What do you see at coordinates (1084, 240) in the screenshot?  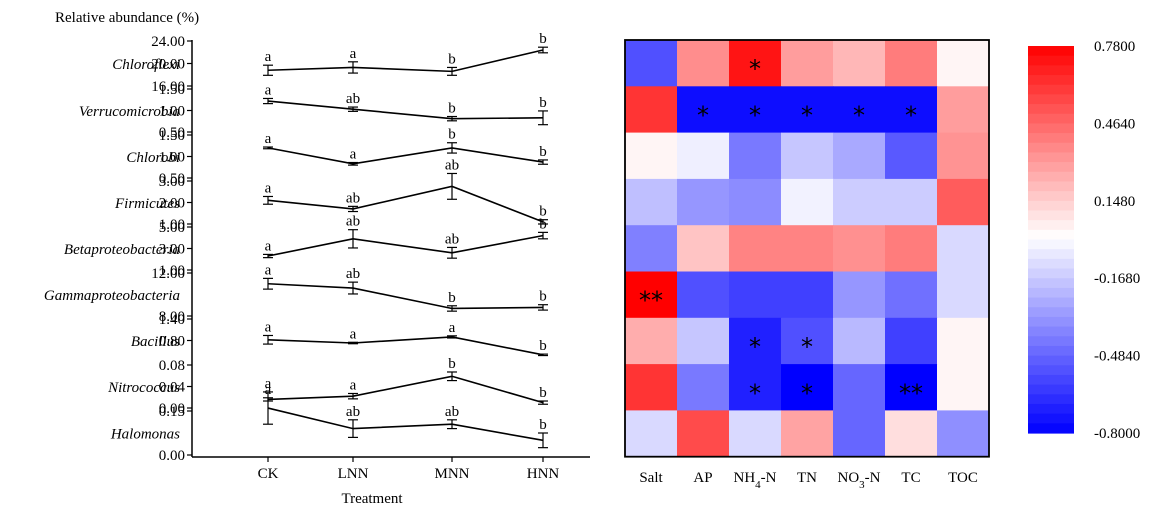 I see `colorbar: 0.7800 0.4640 0.1480 -0.1680 -0.4840 -0.8000` at bounding box center [1084, 240].